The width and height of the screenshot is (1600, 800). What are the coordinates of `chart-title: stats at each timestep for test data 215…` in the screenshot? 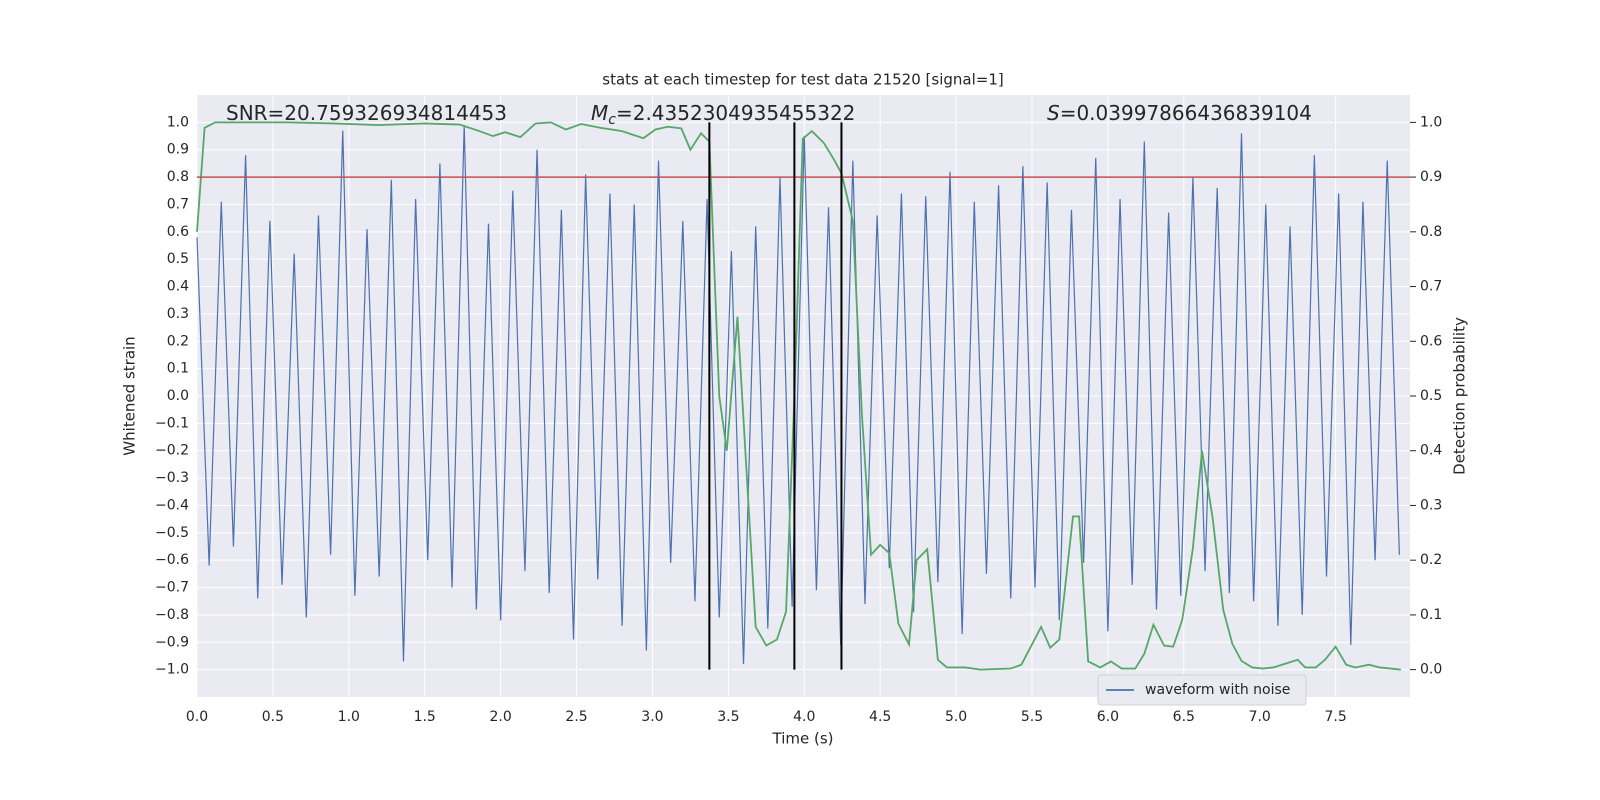 It's located at (802, 80).